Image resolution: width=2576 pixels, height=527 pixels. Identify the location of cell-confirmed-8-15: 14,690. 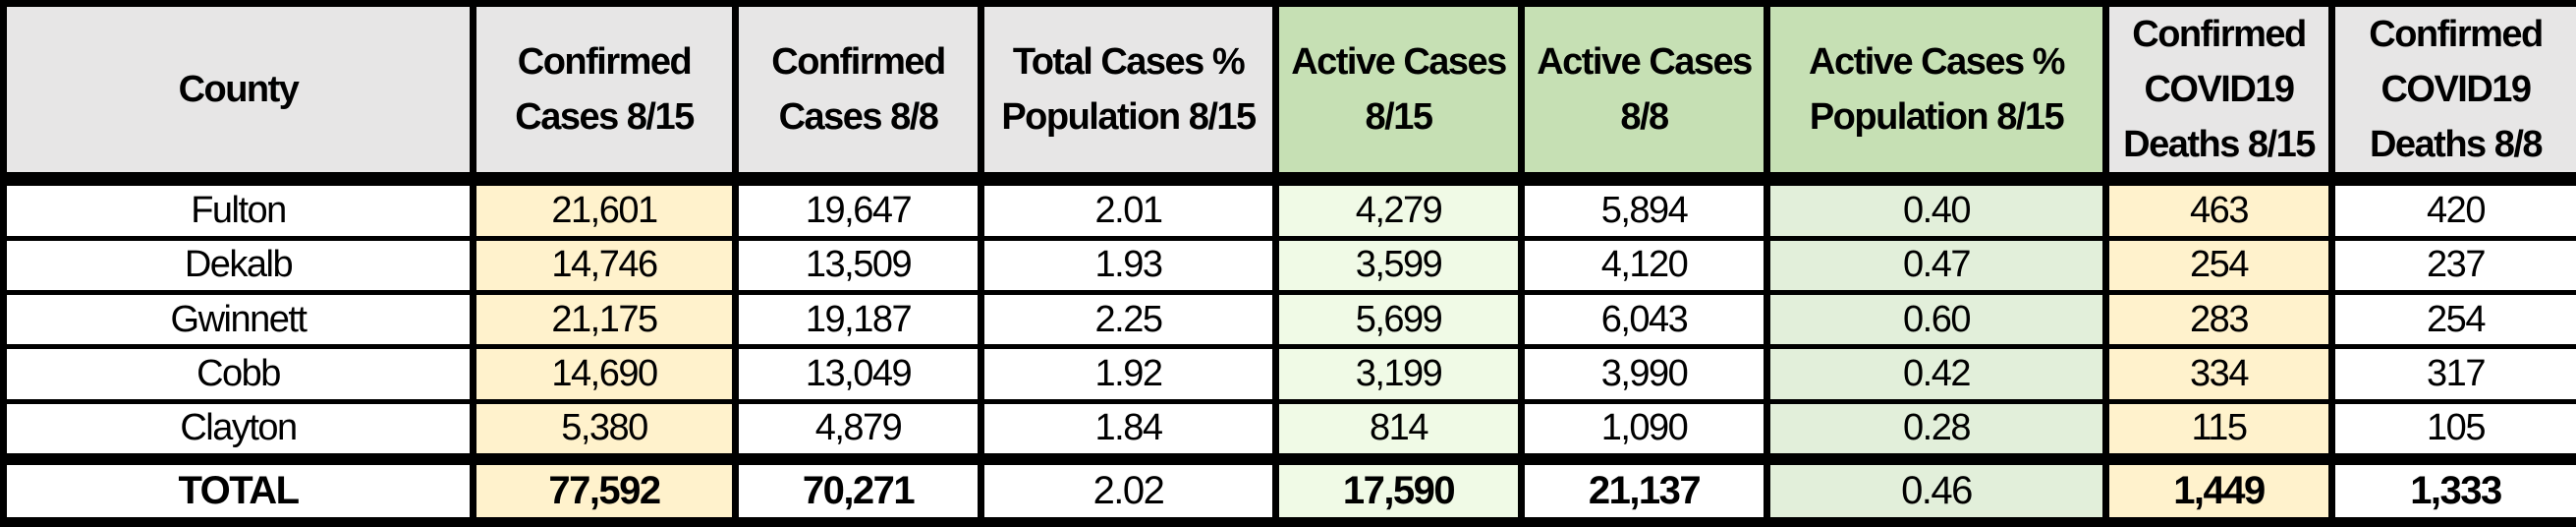
(604, 374).